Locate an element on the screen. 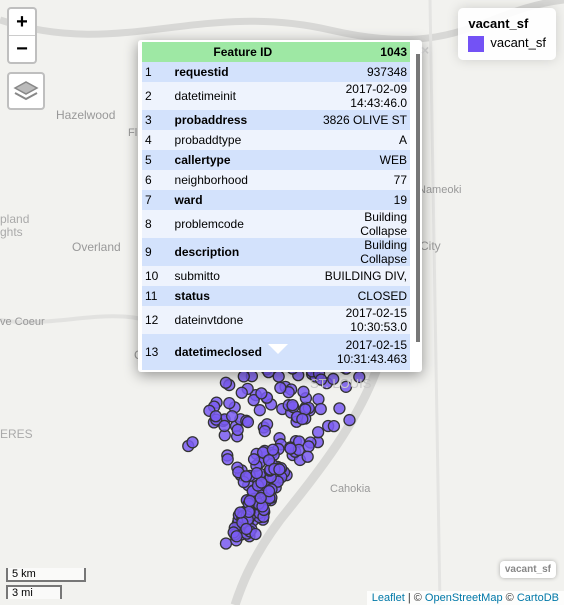  popup-tip is located at coordinates (278, 349).